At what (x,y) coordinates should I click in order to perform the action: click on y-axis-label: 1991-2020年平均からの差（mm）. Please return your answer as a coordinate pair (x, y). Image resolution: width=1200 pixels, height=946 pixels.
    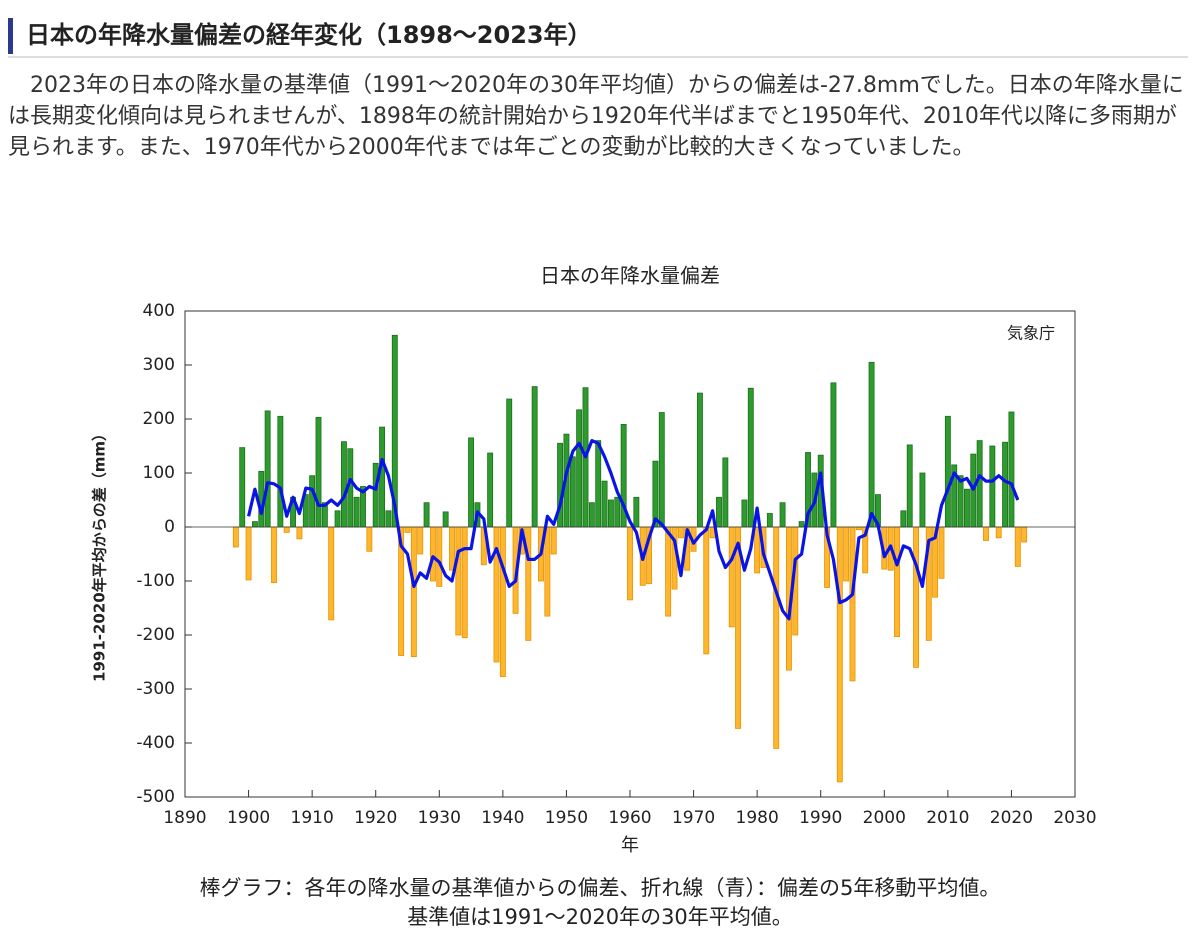
    Looking at the image, I should click on (100, 554).